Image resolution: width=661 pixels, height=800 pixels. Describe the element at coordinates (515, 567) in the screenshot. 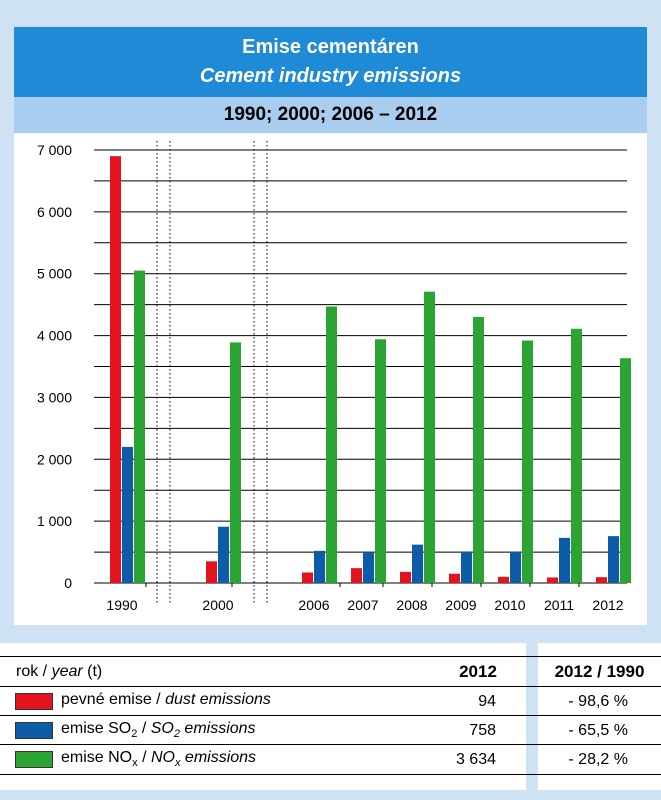

I see `bar-so2-2010` at that location.